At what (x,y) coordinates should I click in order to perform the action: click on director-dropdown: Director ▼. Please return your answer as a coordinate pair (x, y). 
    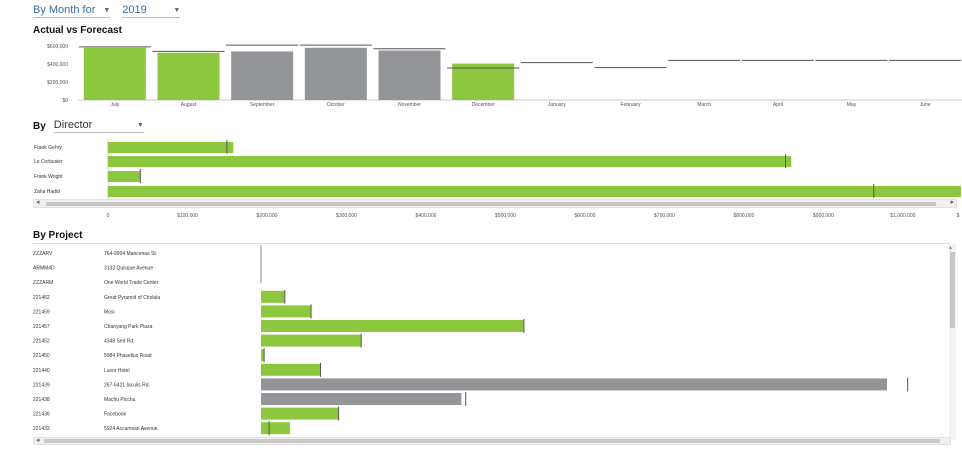
    Looking at the image, I should click on (98, 126).